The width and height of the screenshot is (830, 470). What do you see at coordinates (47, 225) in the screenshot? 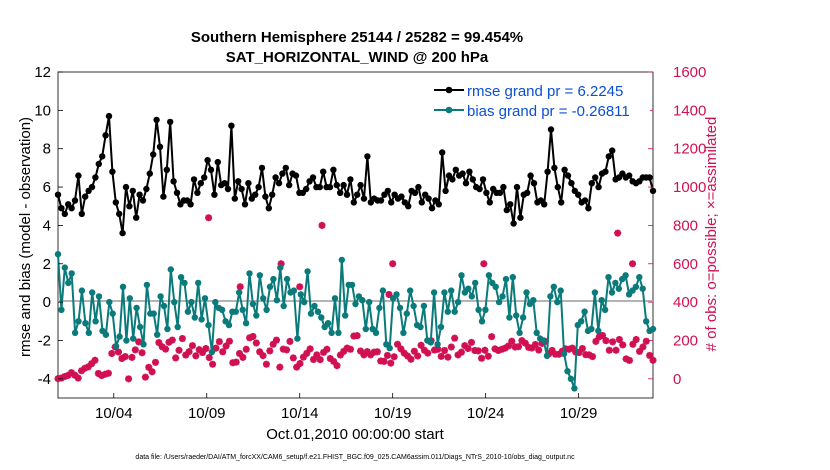
I see `y-tick-label: 4` at bounding box center [47, 225].